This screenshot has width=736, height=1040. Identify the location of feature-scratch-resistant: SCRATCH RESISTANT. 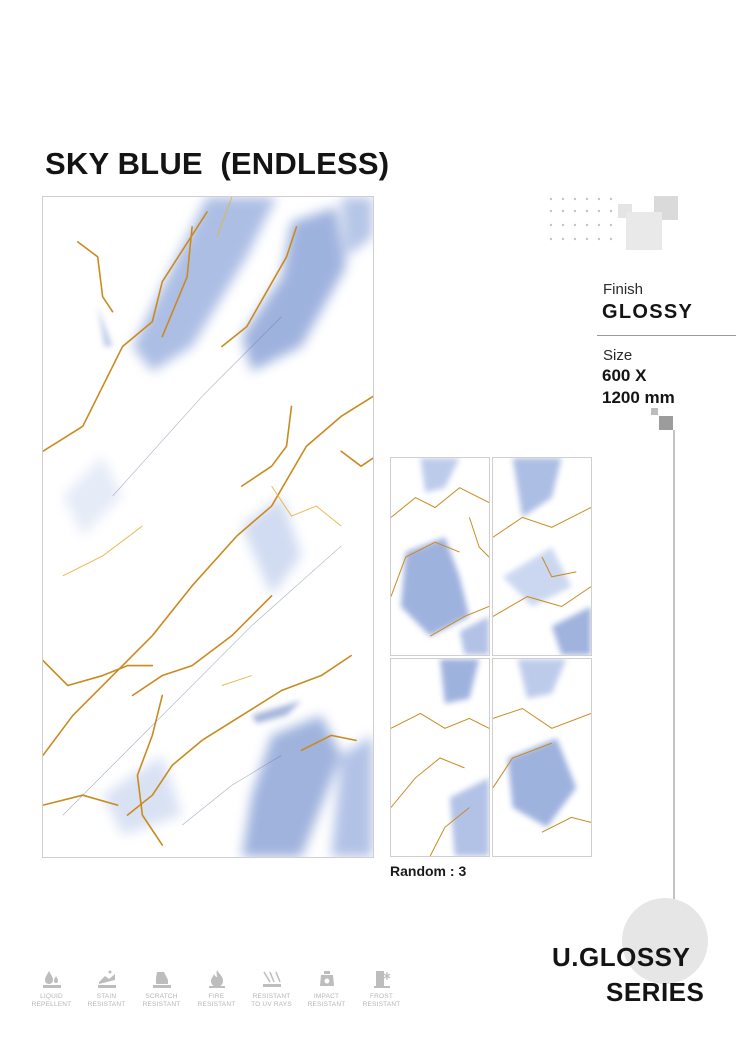
(161, 988).